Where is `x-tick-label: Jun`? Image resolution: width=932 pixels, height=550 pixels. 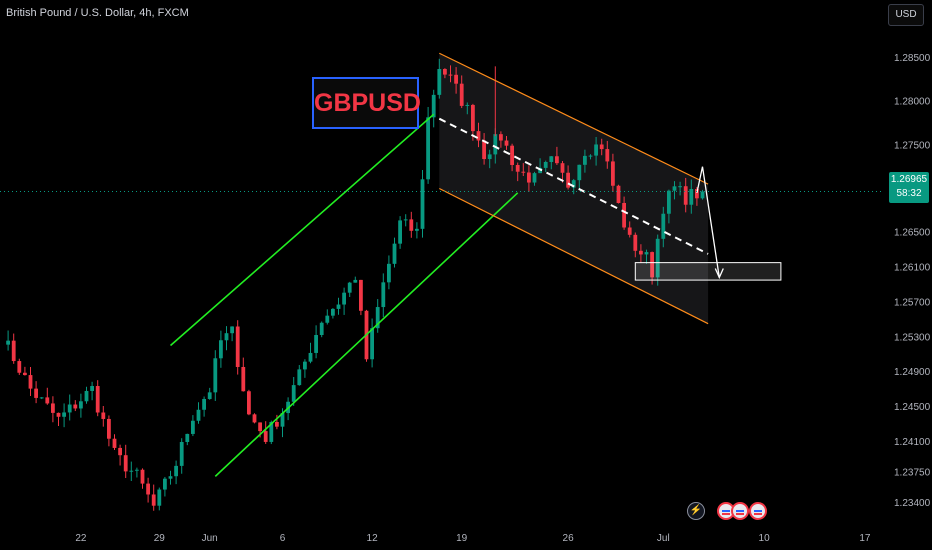
x-tick-label: Jun is located at coordinates (210, 538).